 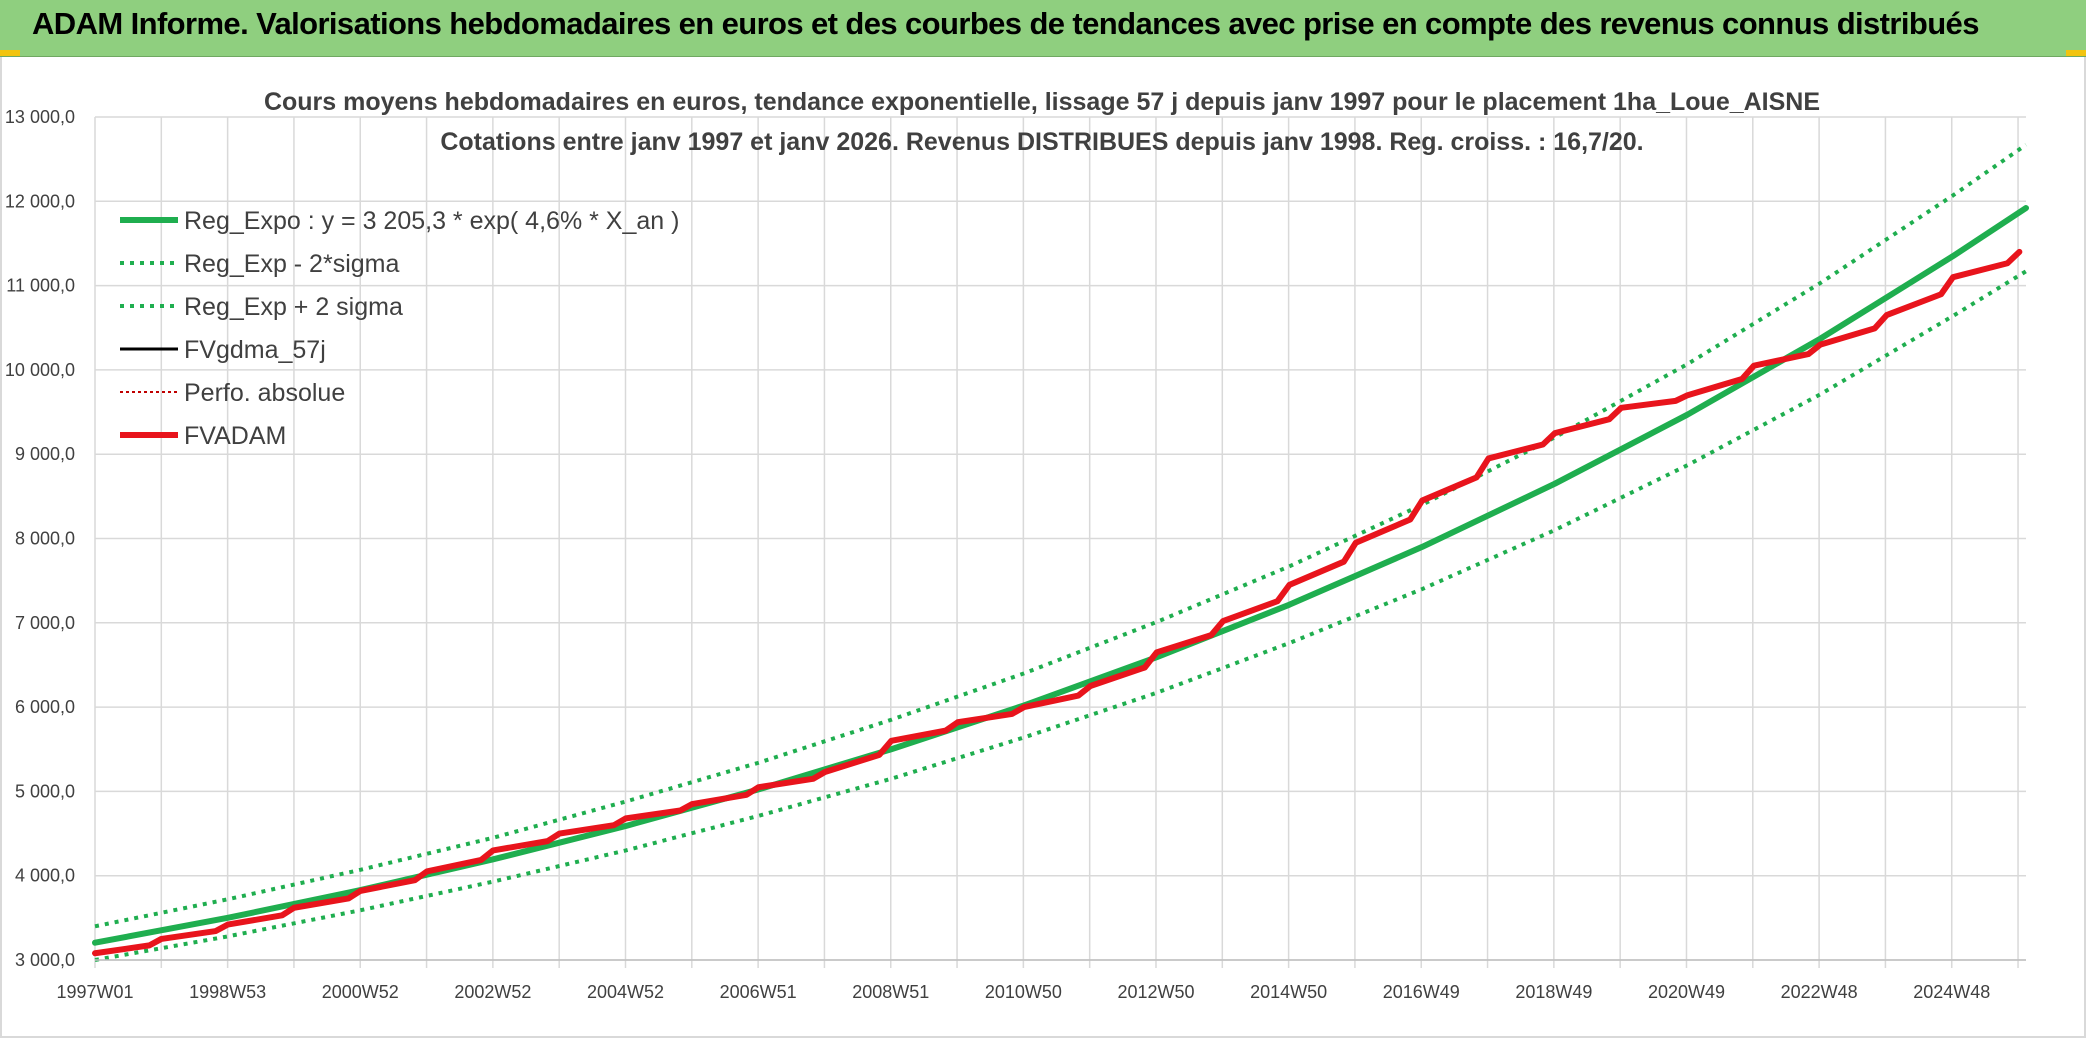 I want to click on x-tick-label: 2014W50, so click(x=1288, y=992).